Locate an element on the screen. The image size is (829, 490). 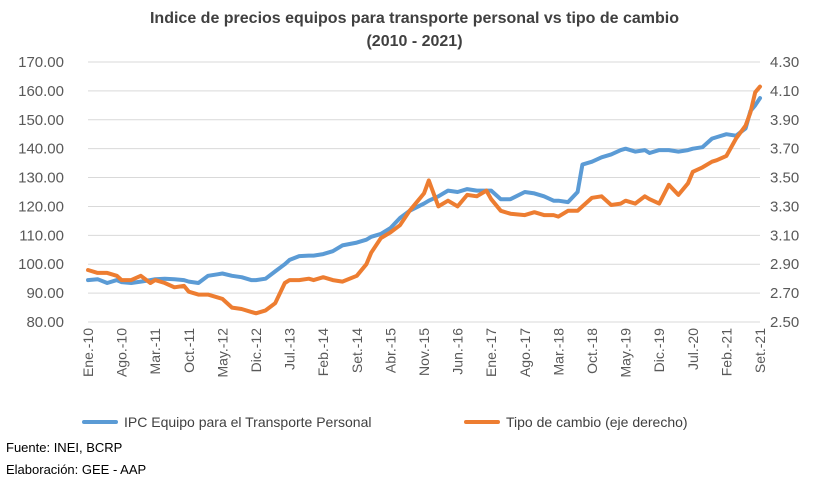
y-left-tick-label: 170.00 is located at coordinates (41, 62).